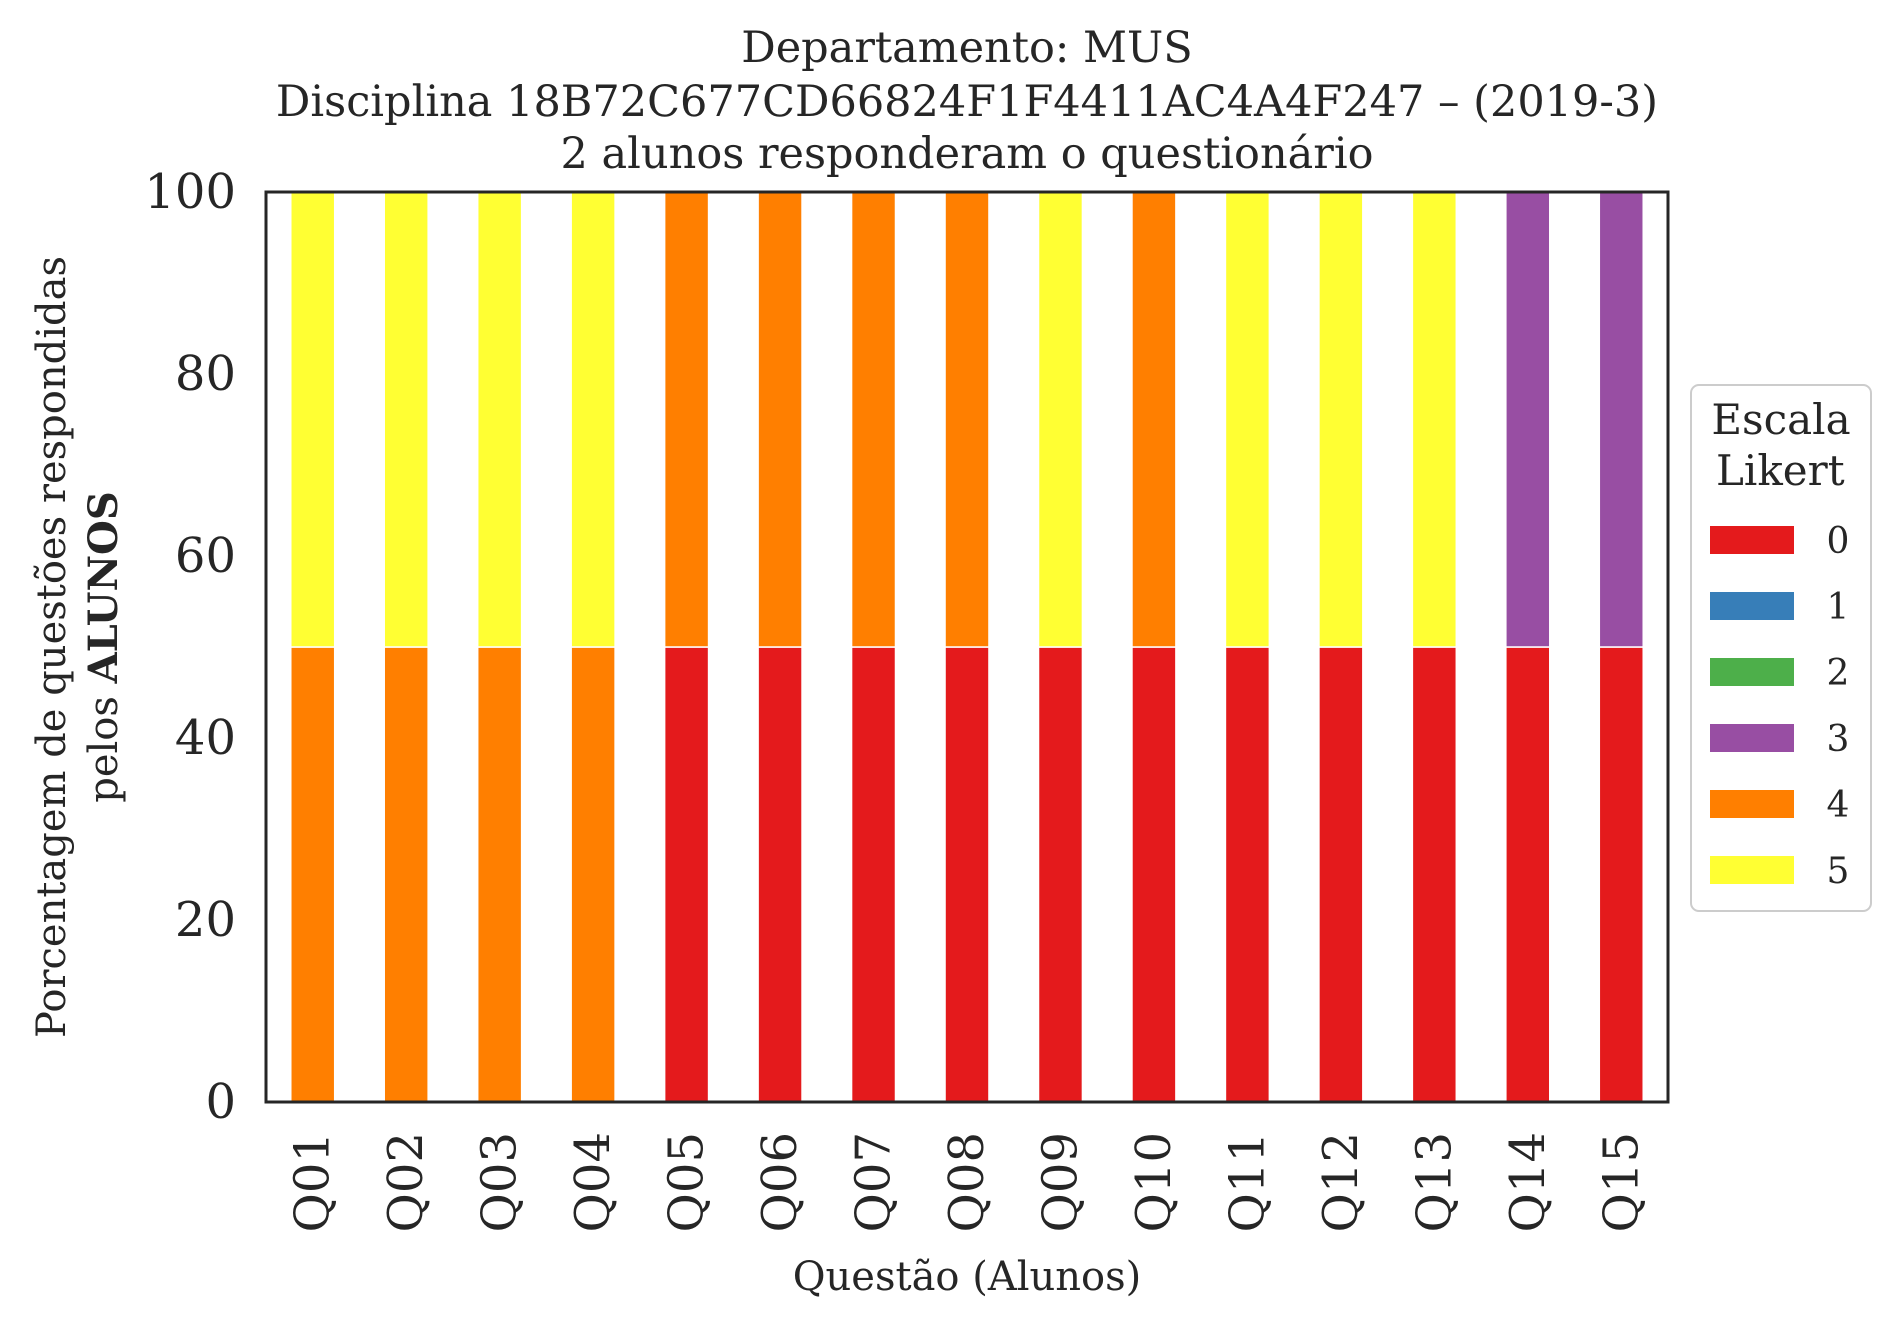 Image resolution: width=1892 pixels, height=1323 pixels. Describe the element at coordinates (205, 556) in the screenshot. I see `y-tick-label: 60` at that location.